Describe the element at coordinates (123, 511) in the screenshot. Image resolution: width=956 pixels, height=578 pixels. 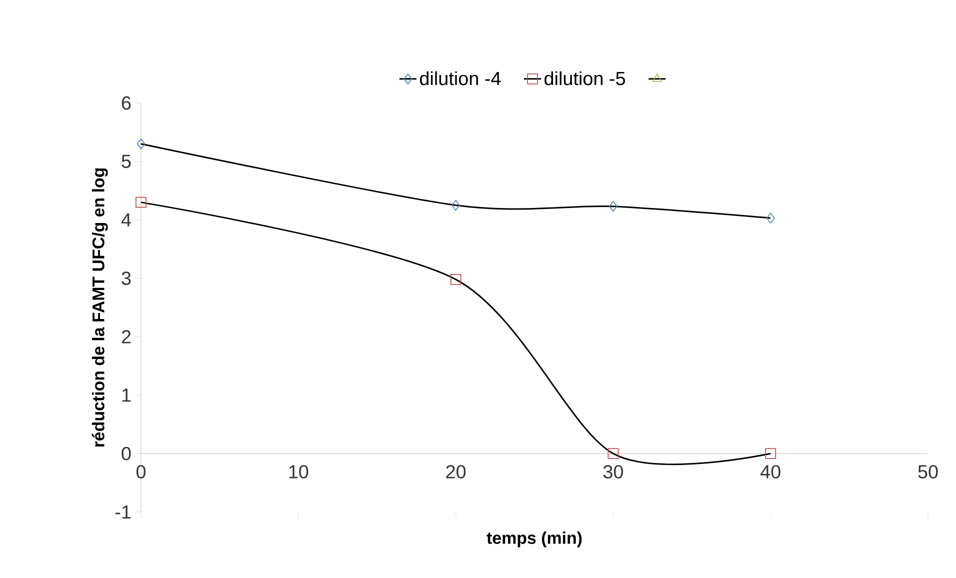
I see `y-tick-label: -1` at that location.